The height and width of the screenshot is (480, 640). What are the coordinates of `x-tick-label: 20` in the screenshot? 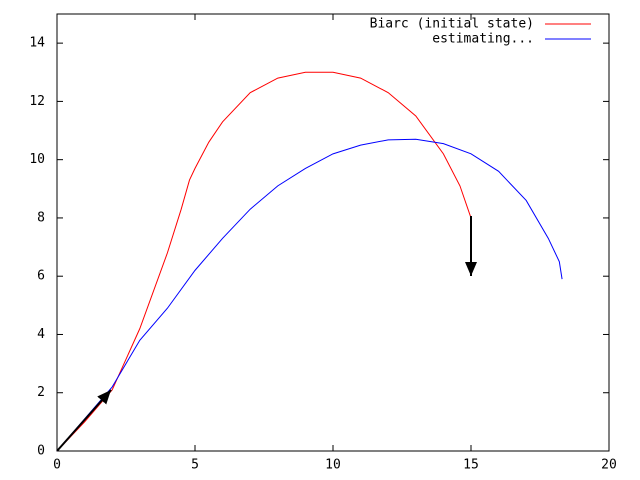 It's located at (609, 465).